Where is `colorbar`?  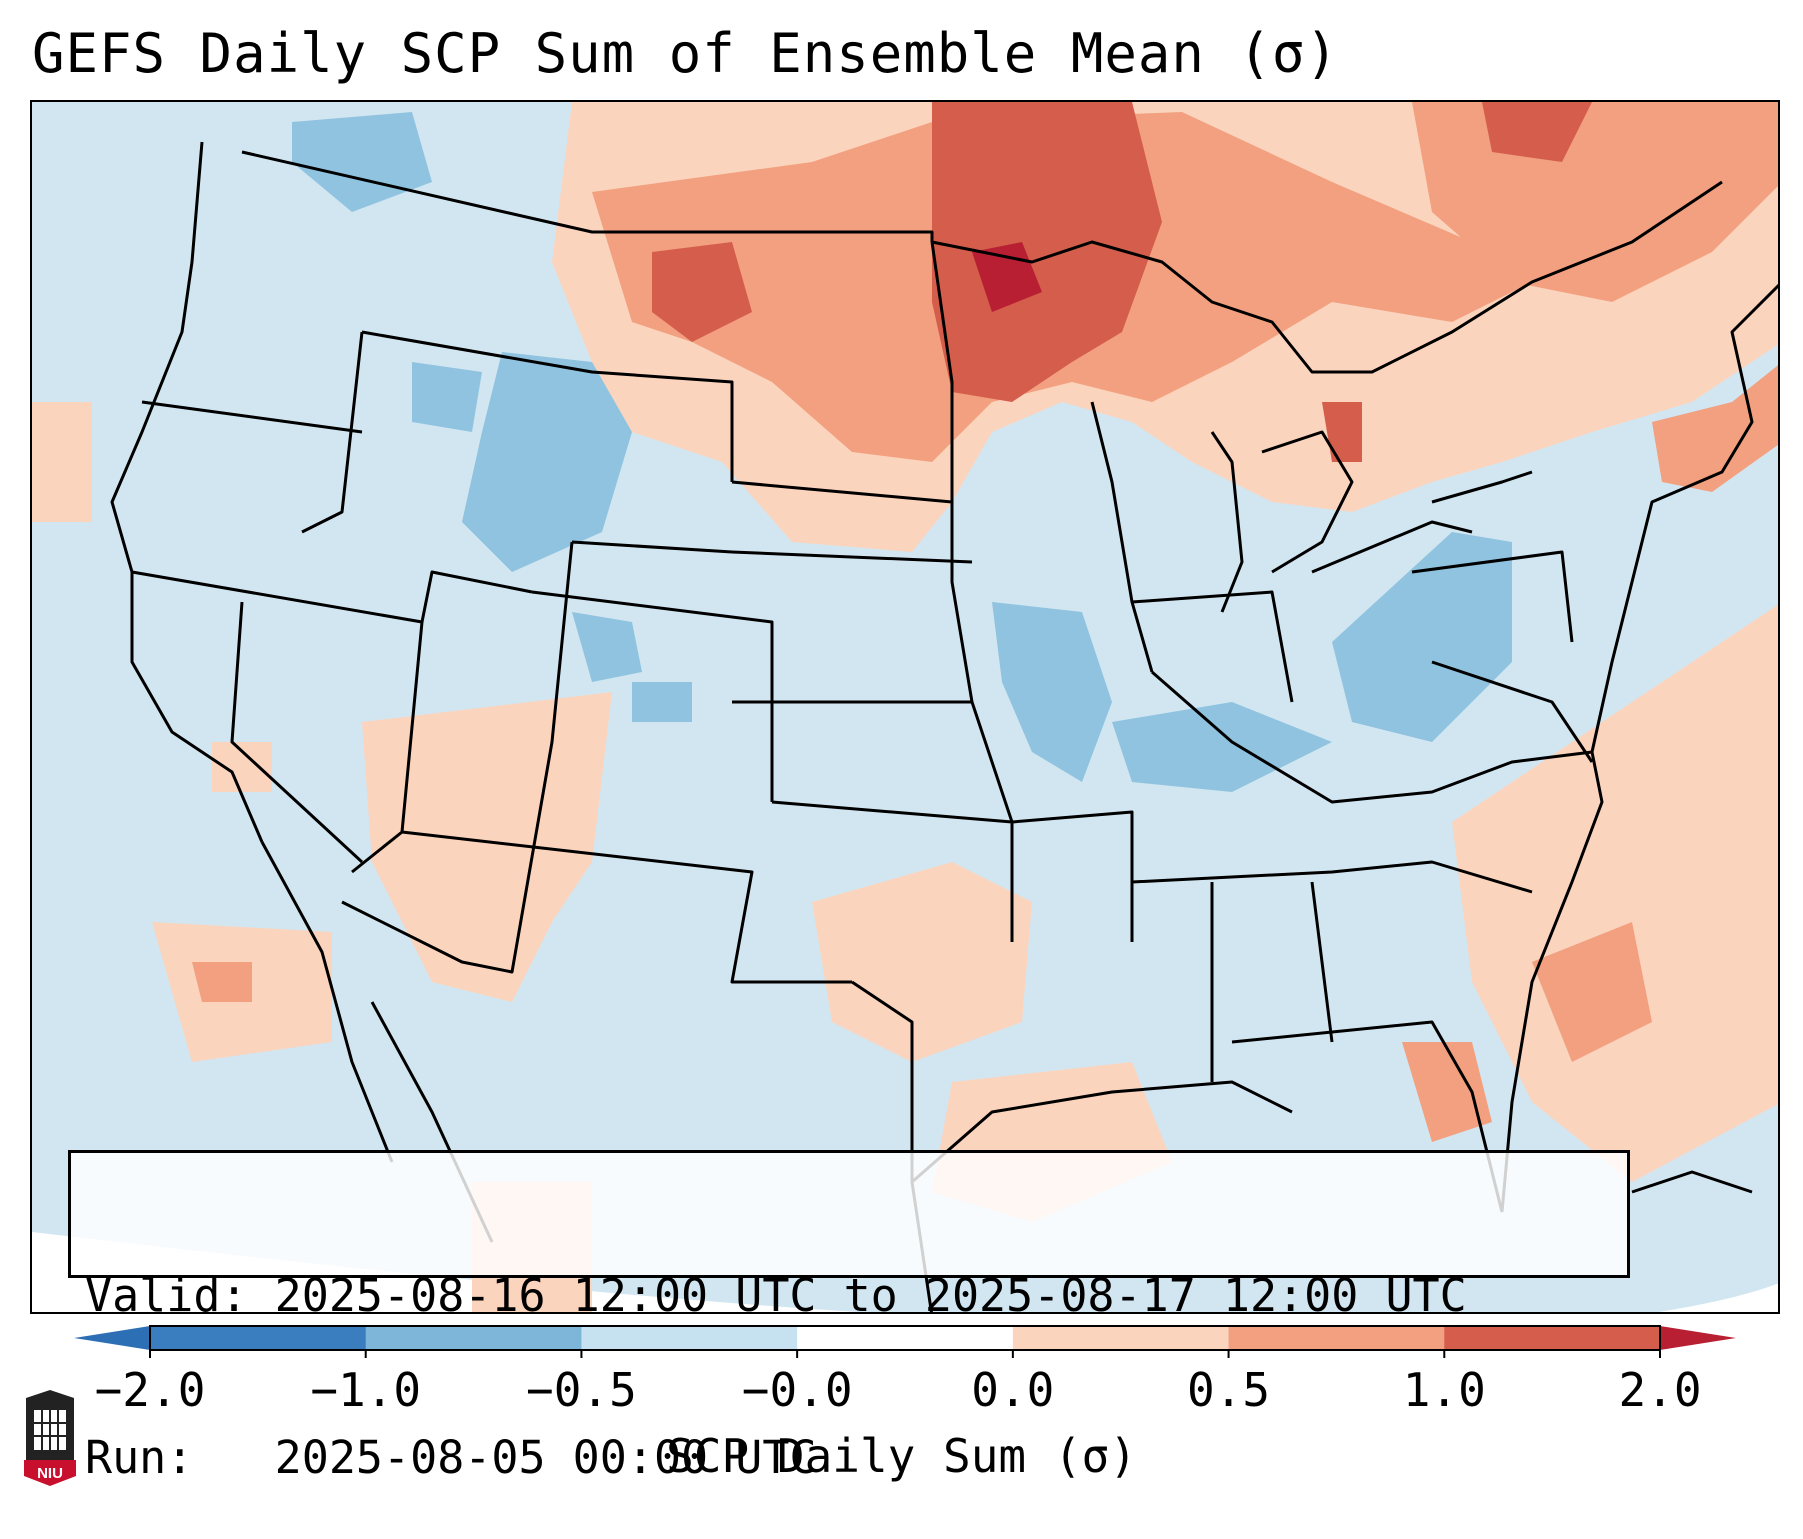 colorbar is located at coordinates (905, 1341).